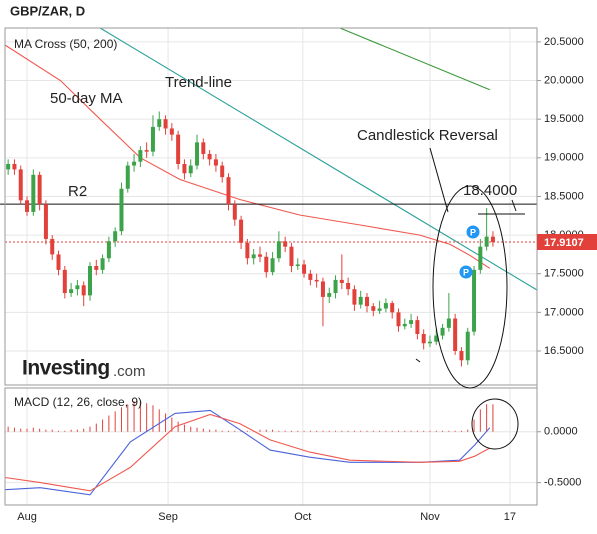  What do you see at coordinates (564, 274) in the screenshot?
I see `y-tick-label: 17.5000` at bounding box center [564, 274].